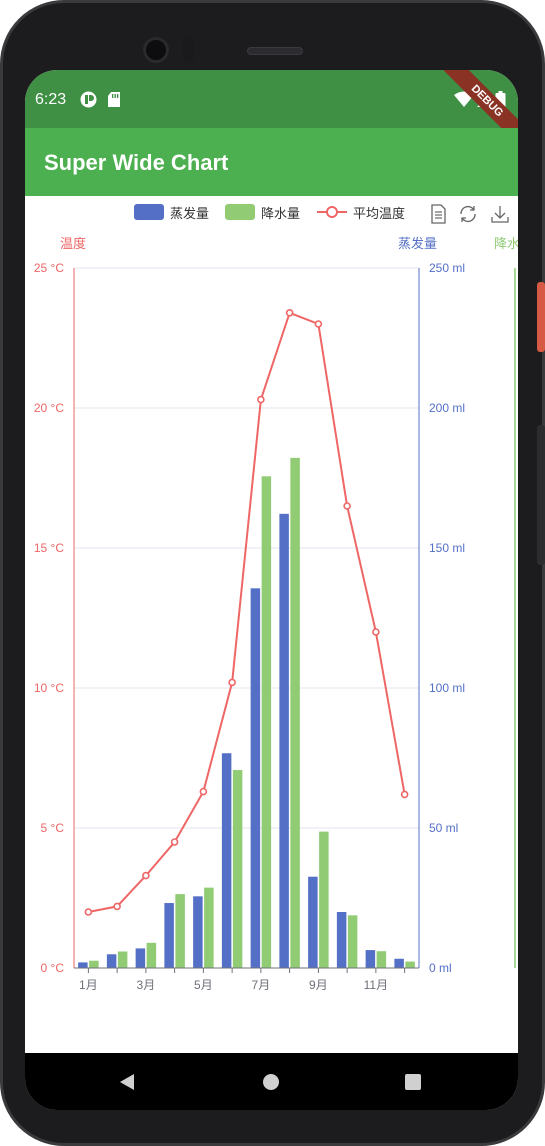 This screenshot has height=1146, width=545. I want to click on right-tick-label: 0 ml, so click(440, 968).